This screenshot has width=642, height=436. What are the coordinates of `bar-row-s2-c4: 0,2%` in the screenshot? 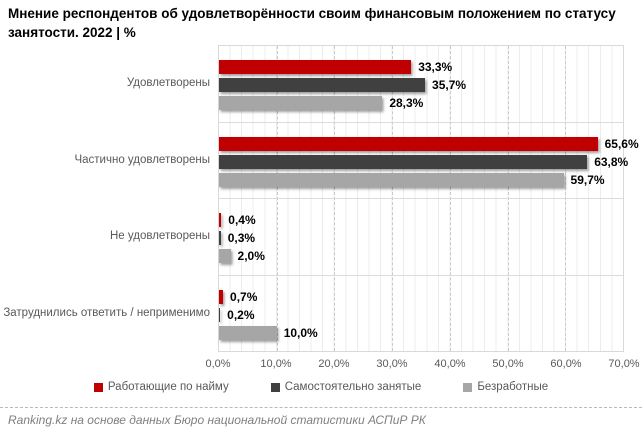 It's located at (421, 314).